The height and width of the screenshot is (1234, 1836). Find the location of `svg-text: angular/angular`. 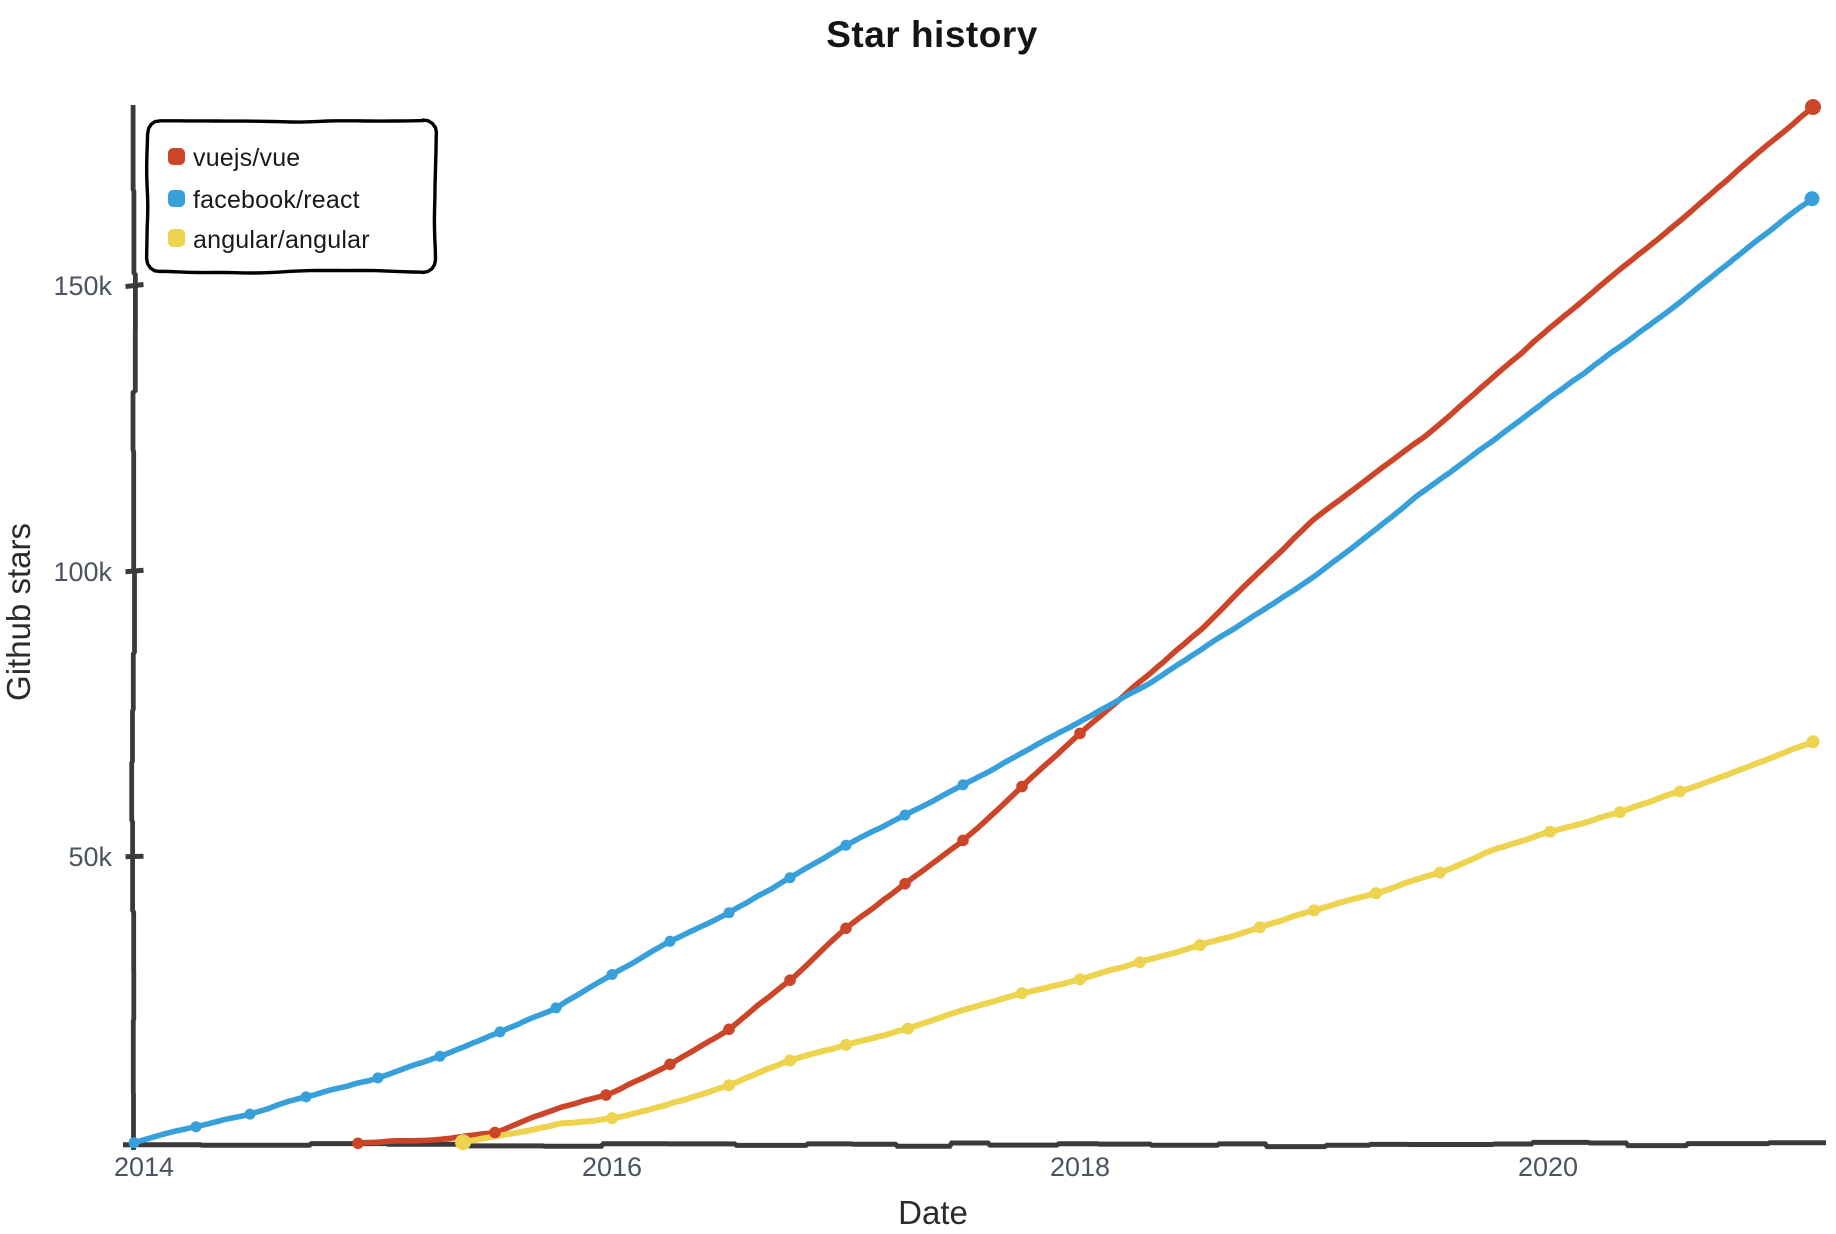

svg-text: angular/angular is located at coordinates (281, 240).